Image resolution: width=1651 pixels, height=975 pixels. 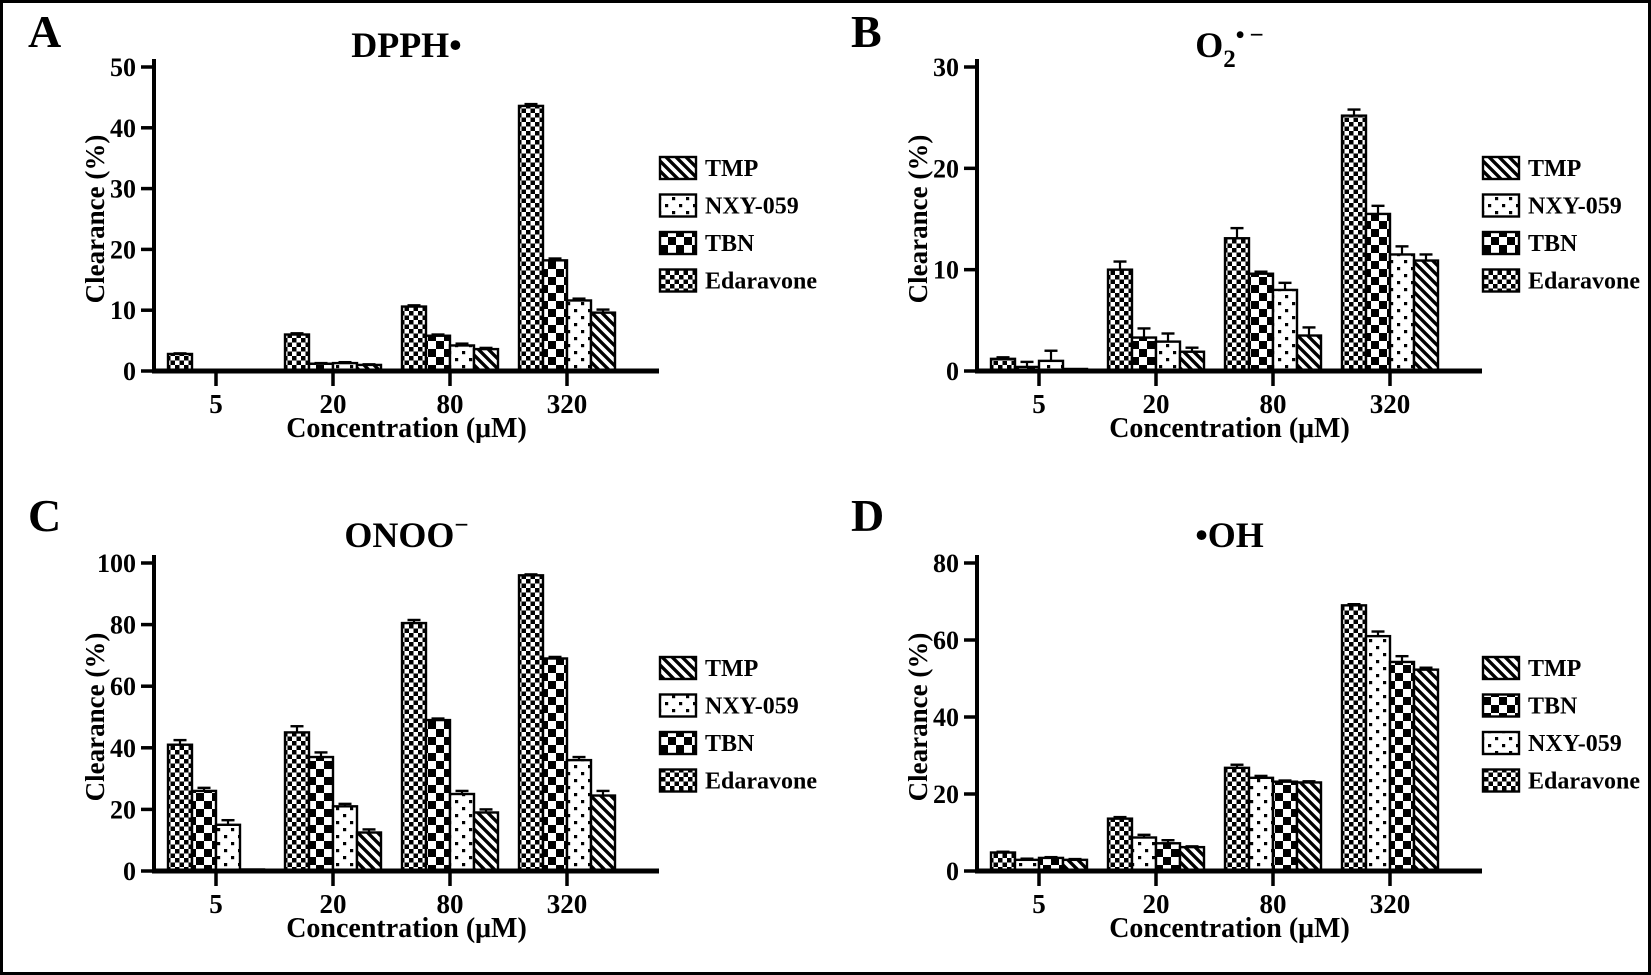 I want to click on bar-TBN-320uM, so click(x=555, y=316).